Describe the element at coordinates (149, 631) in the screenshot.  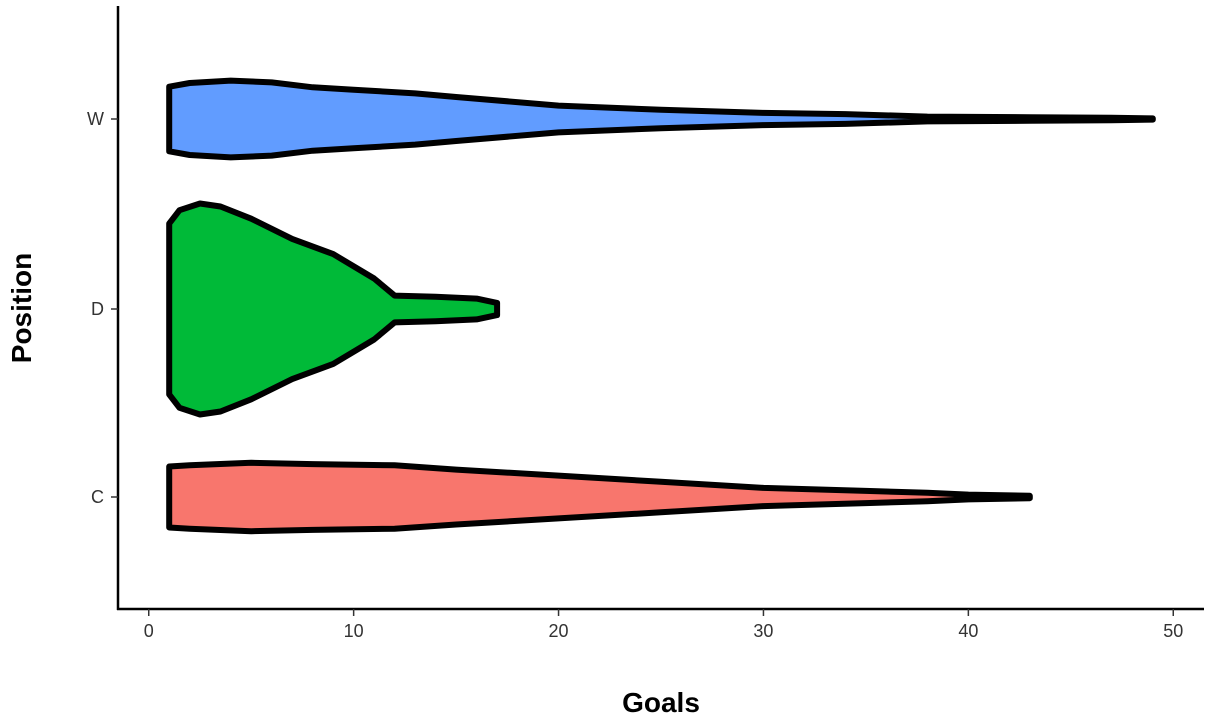
I see `x-tick-label: 0` at that location.